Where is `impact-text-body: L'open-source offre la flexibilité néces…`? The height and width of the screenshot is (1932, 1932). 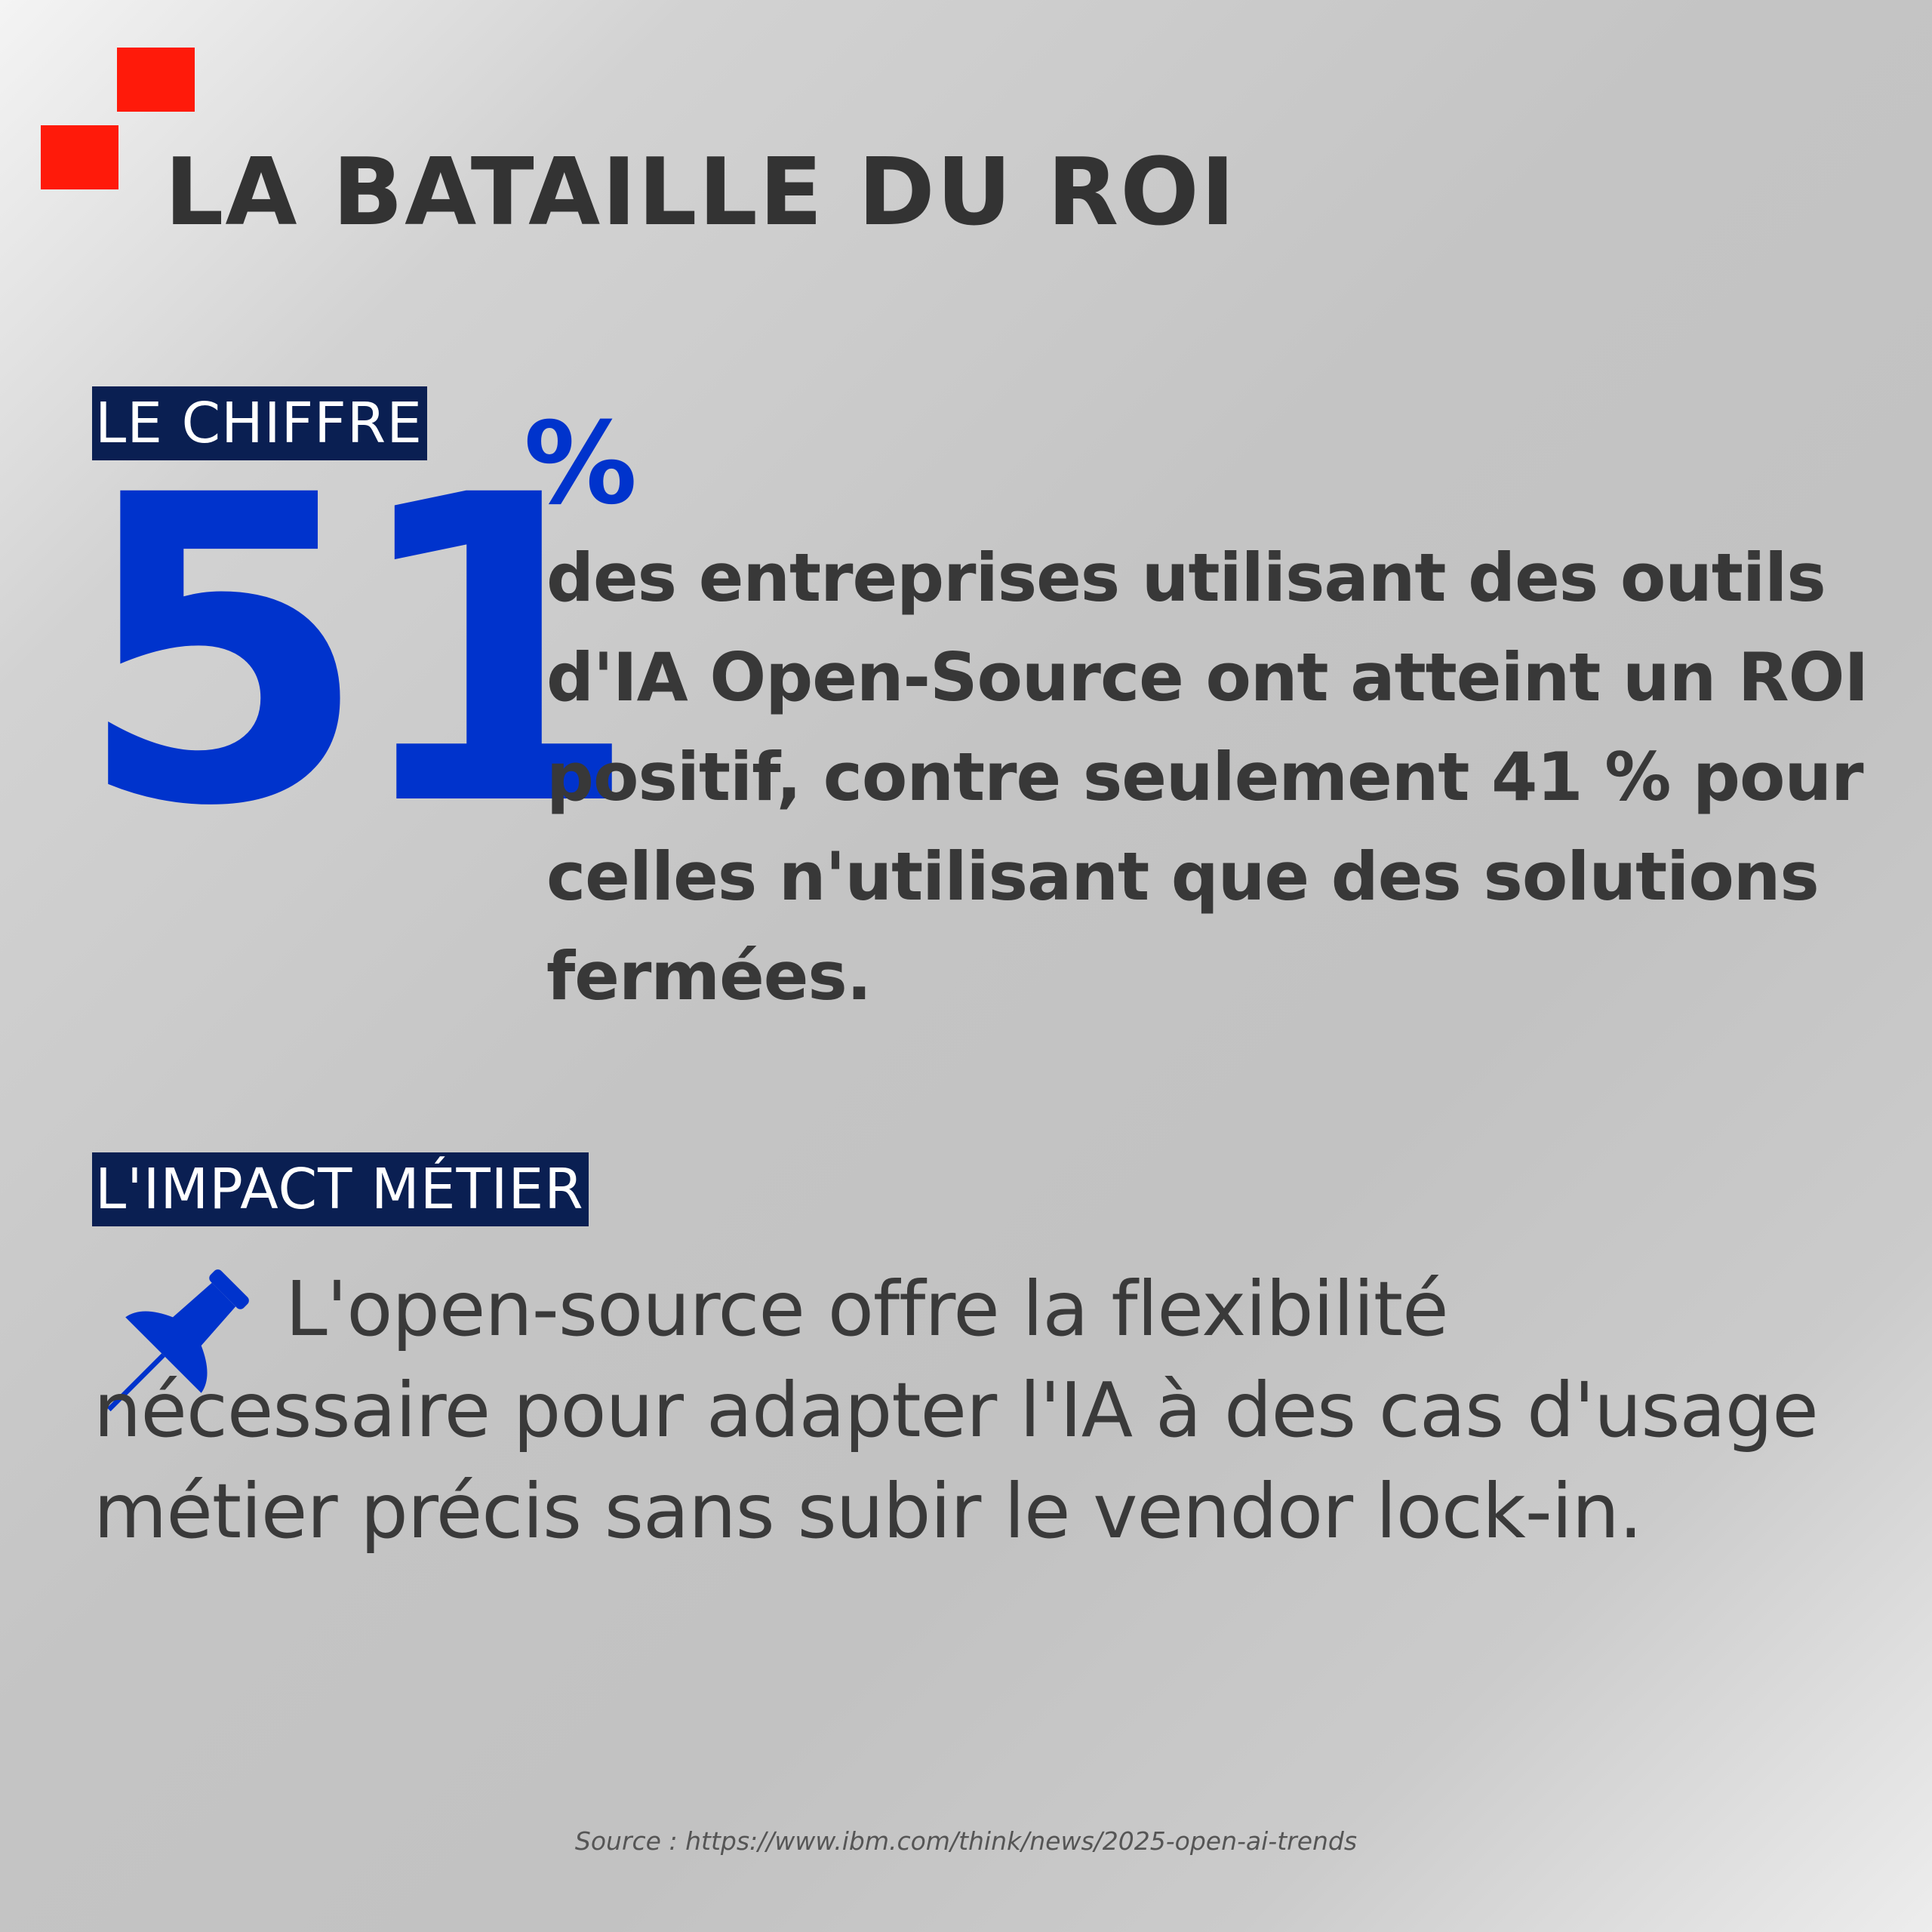
impact-text-body: L'open-source offre la flexibilité néces… is located at coordinates (956, 1410).